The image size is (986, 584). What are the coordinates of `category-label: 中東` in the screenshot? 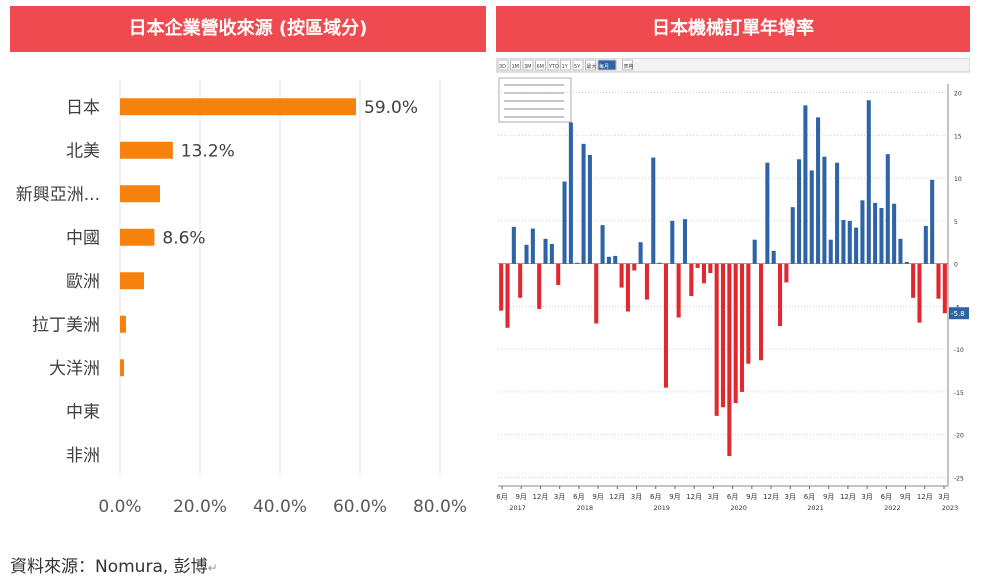 It's located at (83, 412).